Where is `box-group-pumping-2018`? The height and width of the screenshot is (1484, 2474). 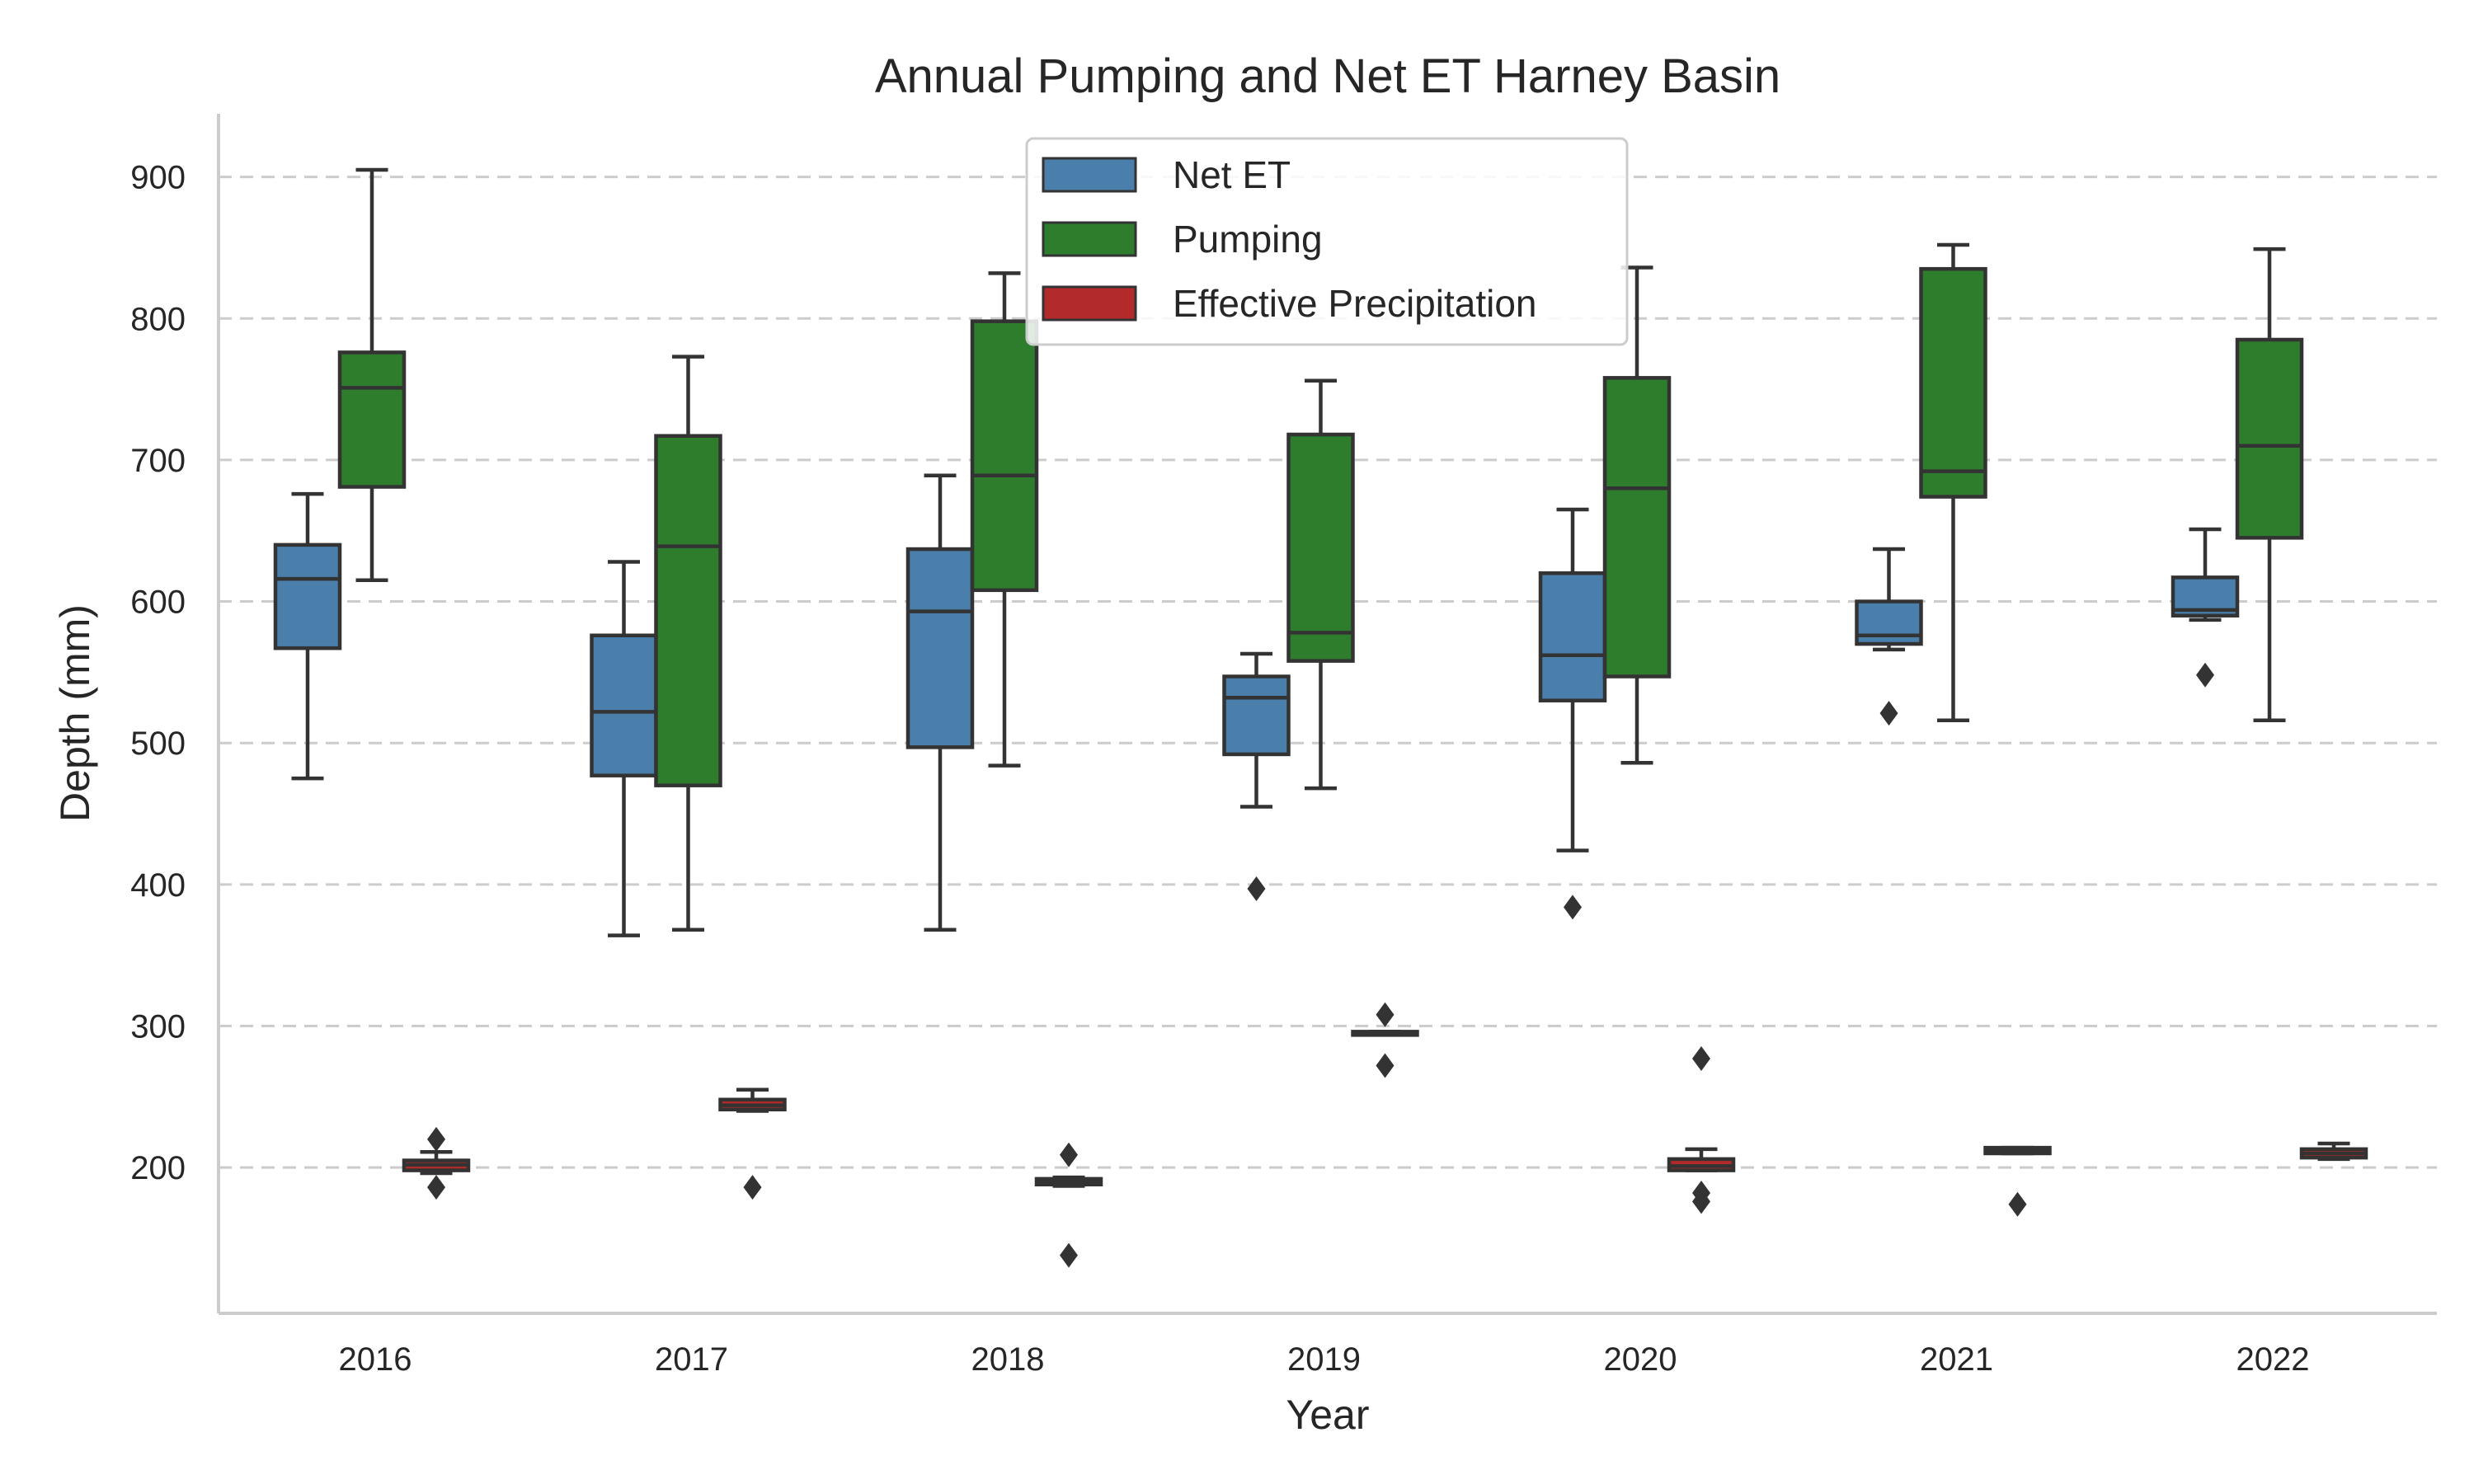 box-group-pumping-2018 is located at coordinates (1004, 519).